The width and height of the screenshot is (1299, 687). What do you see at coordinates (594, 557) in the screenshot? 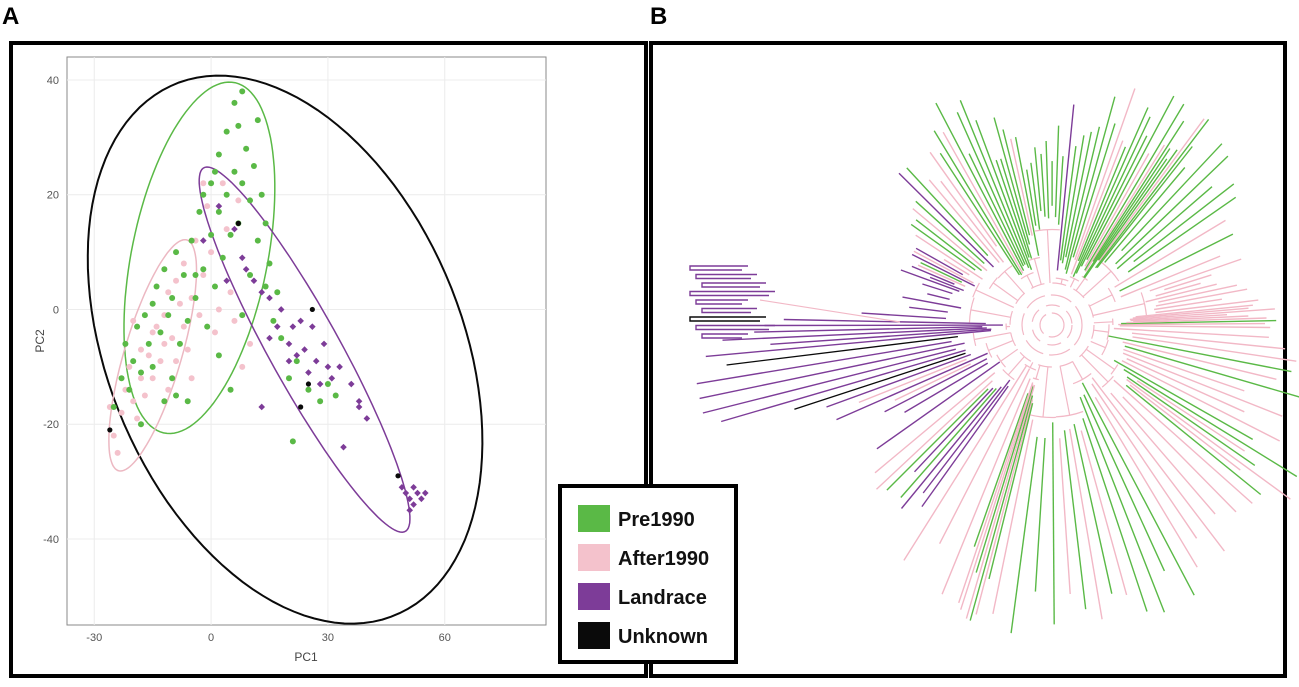
I see `legend-swatch-after1990` at bounding box center [594, 557].